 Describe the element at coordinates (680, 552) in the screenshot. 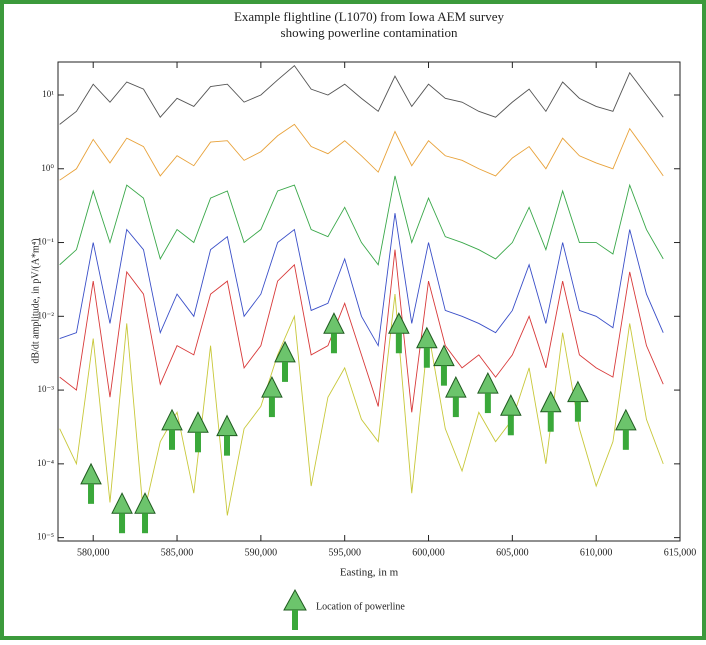

I see `x-tick-label: 615,000` at that location.